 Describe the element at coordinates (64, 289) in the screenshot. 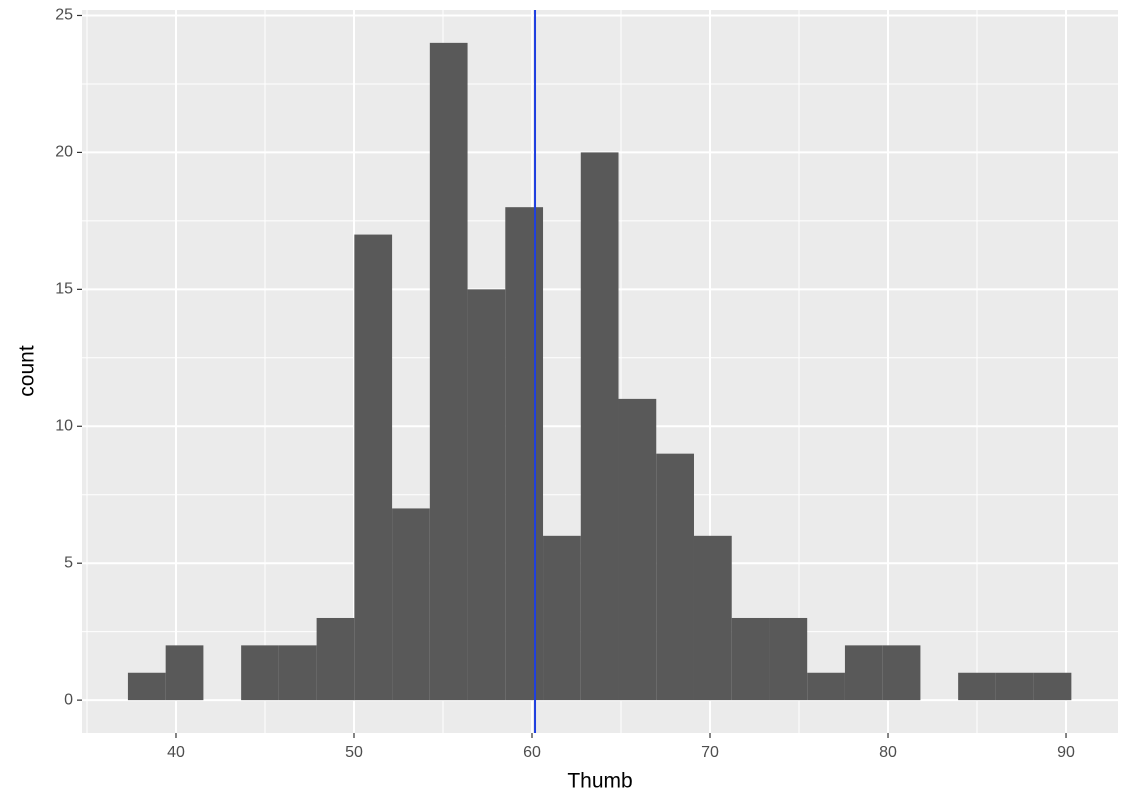

I see `y-tick-label: 15` at that location.